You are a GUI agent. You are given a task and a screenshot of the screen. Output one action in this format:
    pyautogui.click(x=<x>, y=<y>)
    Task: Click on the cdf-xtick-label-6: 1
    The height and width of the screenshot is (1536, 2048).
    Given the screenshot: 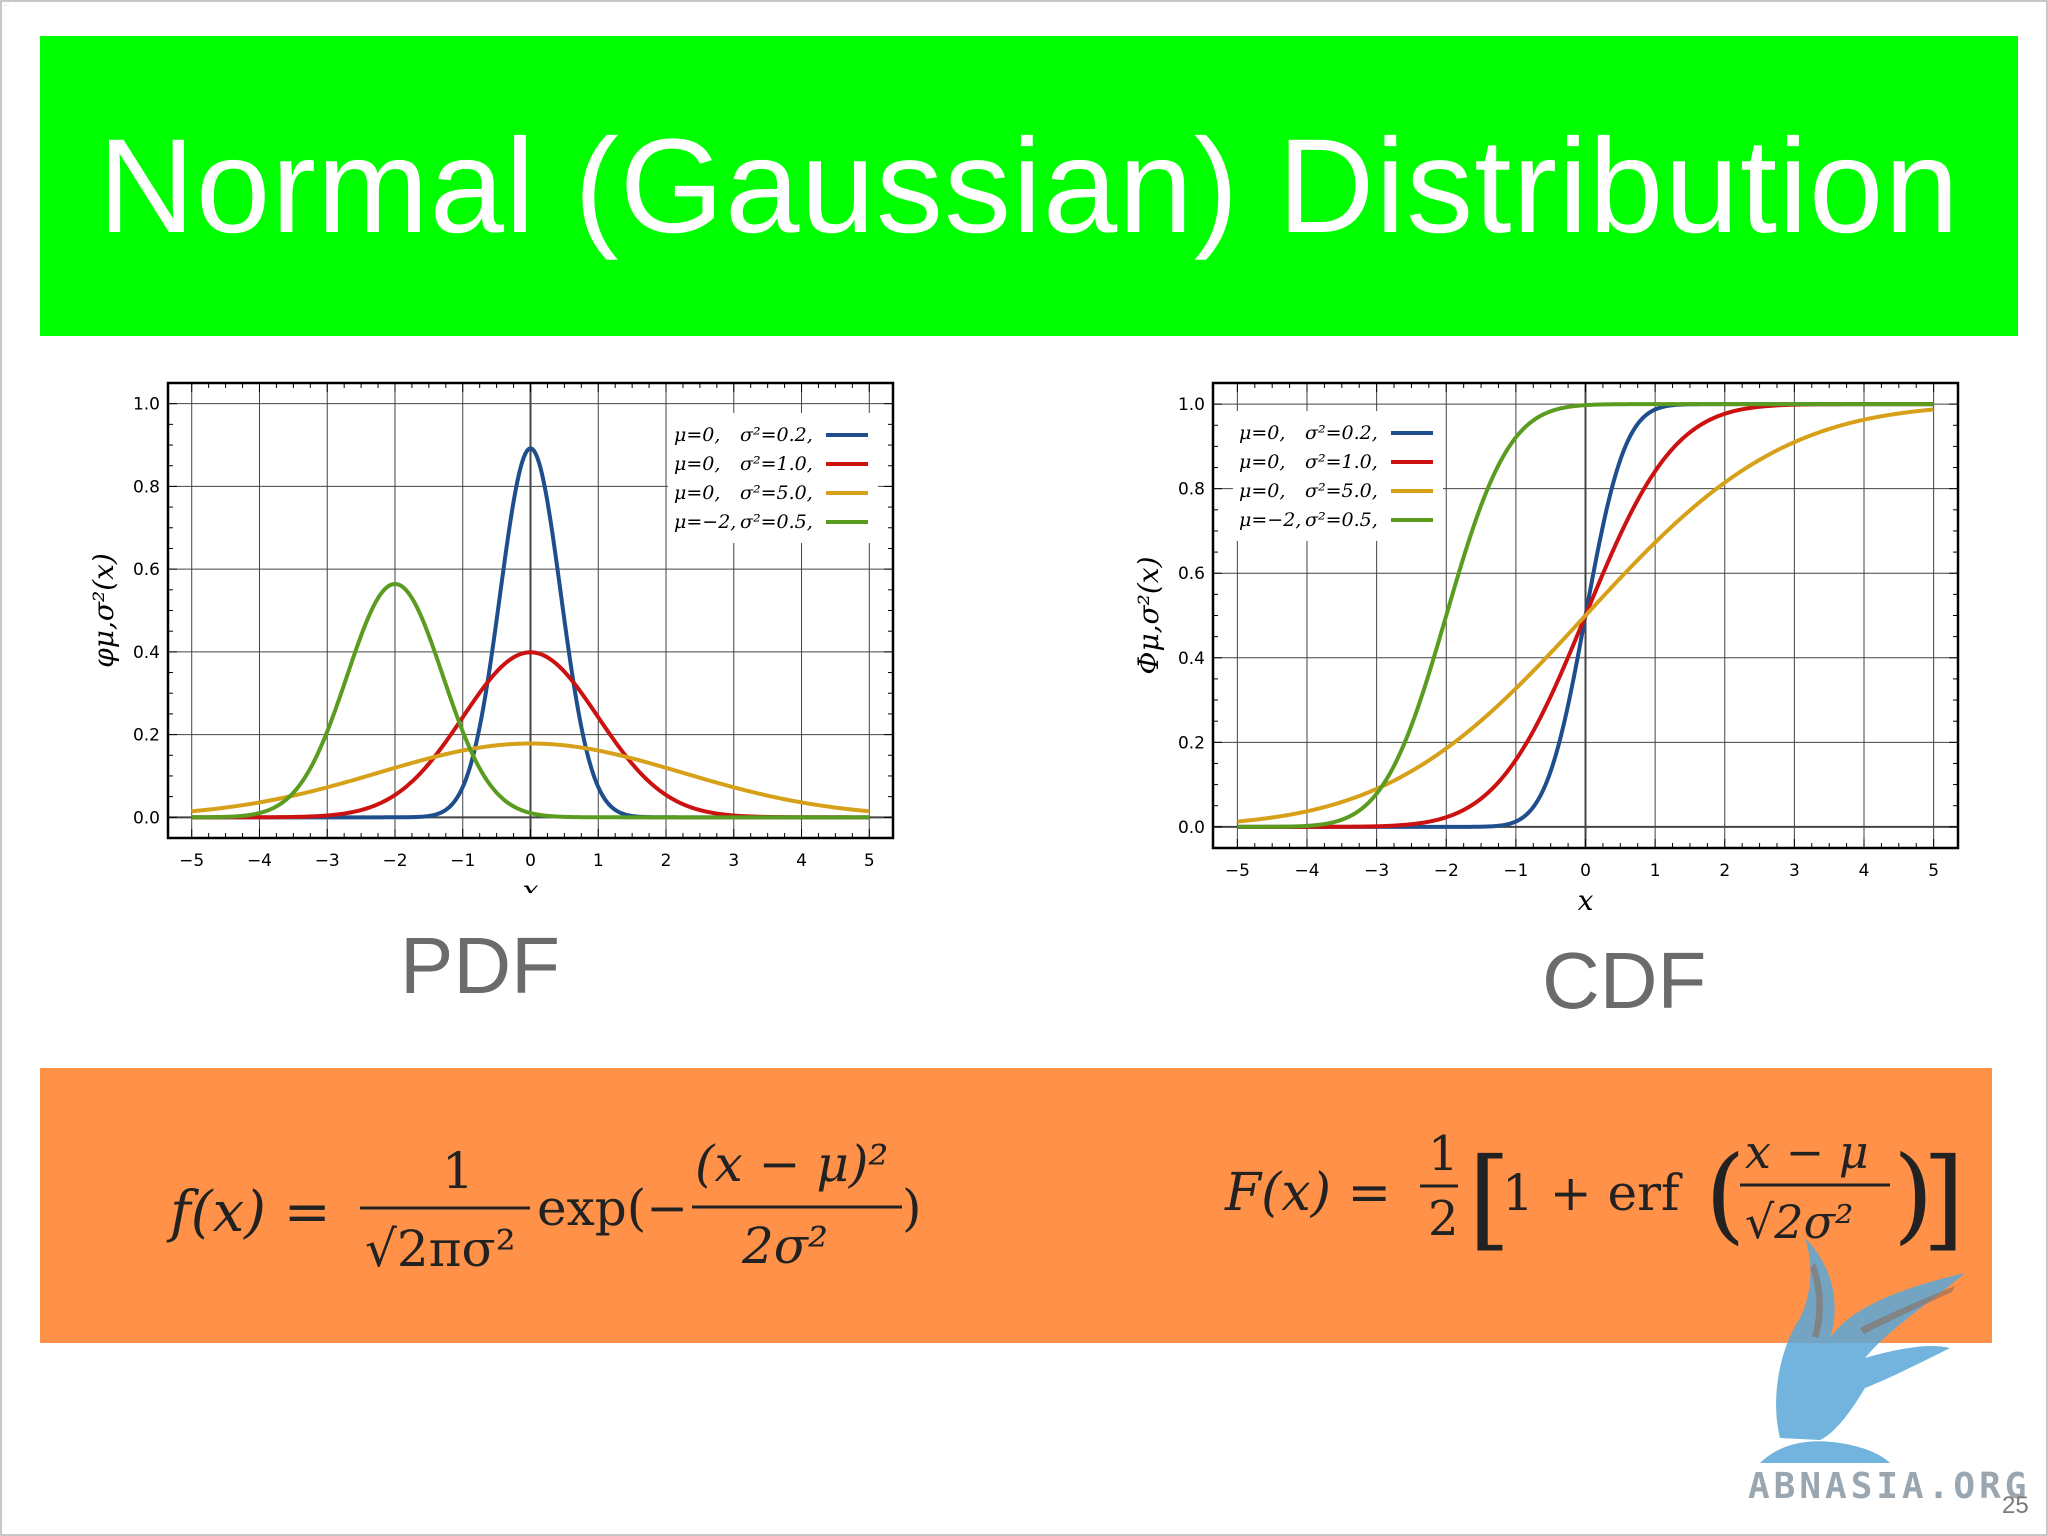 What is the action you would take?
    pyautogui.click(x=1655, y=871)
    